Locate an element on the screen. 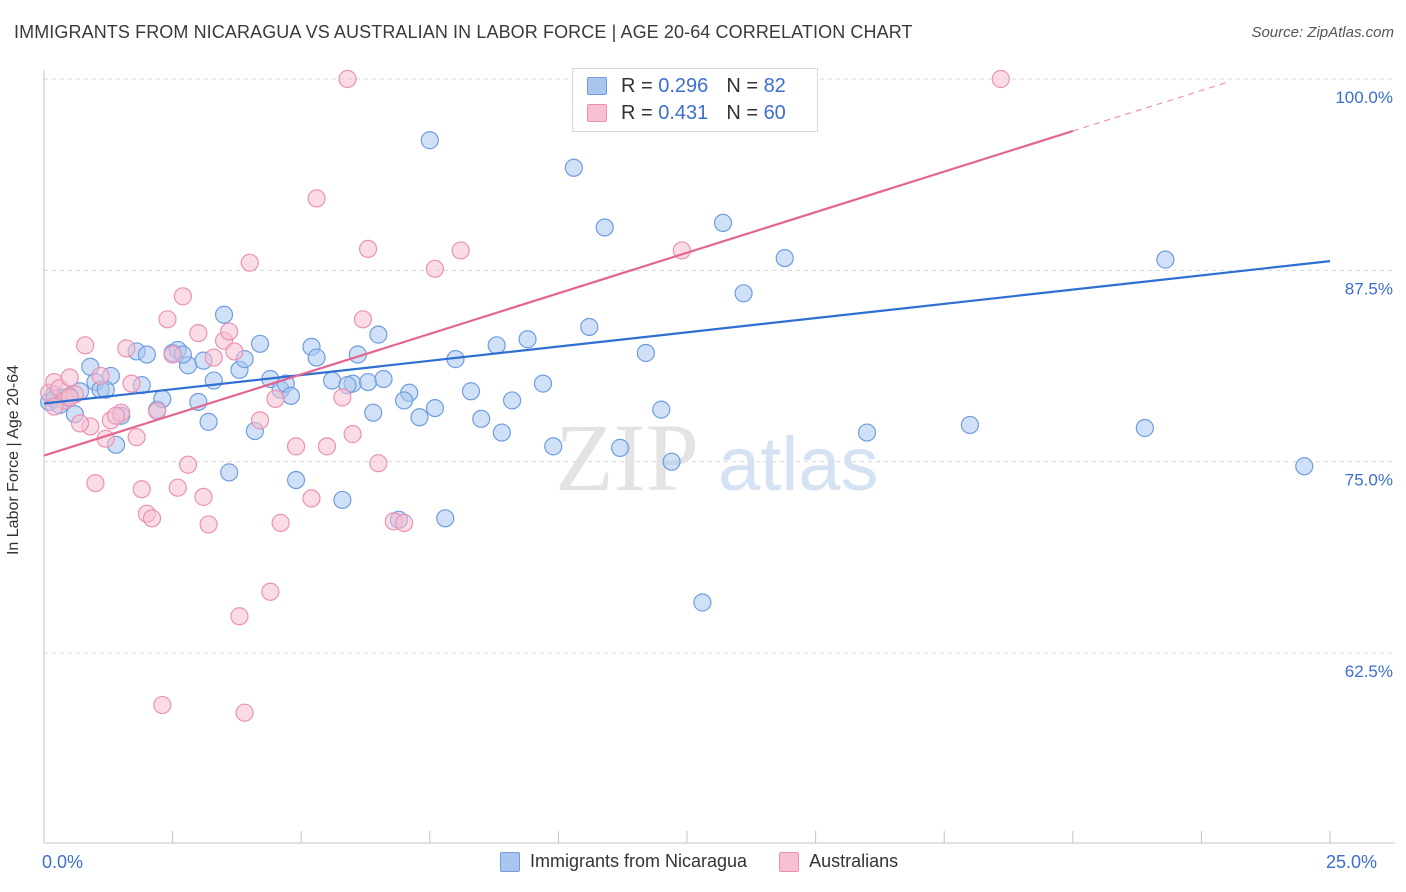 The height and width of the screenshot is (892, 1406). r-value: 0.431 is located at coordinates (683, 112).